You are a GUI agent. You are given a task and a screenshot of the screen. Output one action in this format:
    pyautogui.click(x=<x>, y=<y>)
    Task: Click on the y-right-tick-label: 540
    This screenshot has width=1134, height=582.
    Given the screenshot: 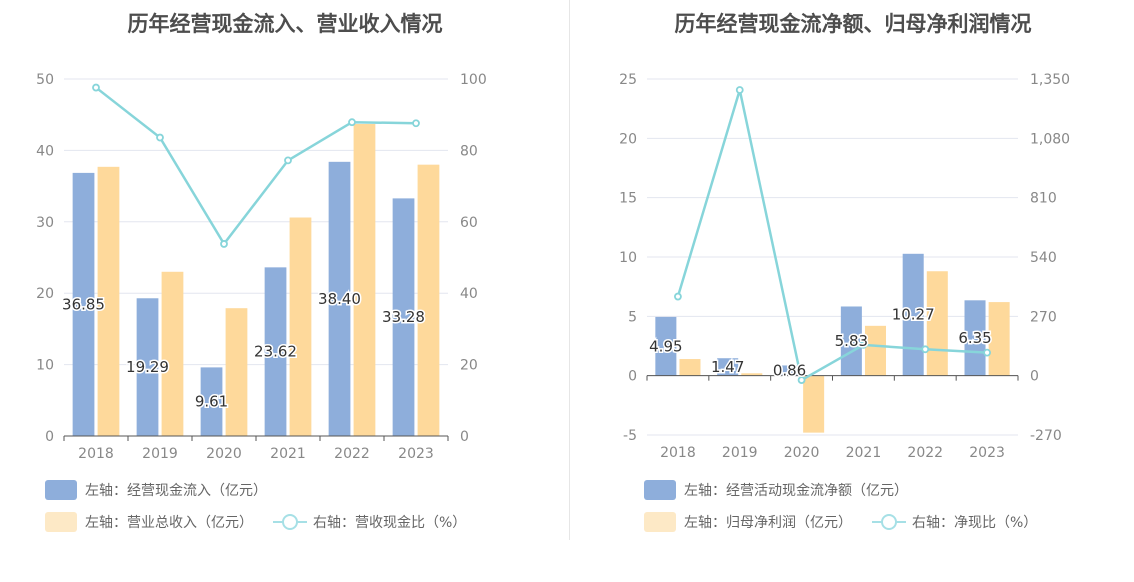 What is the action you would take?
    pyautogui.click(x=1043, y=258)
    